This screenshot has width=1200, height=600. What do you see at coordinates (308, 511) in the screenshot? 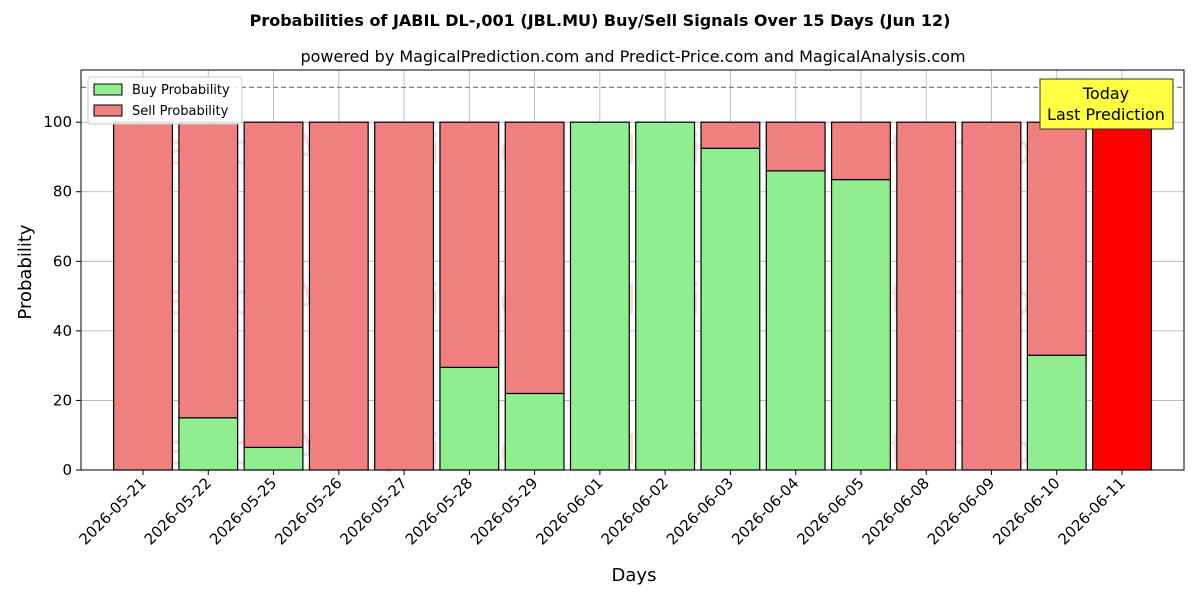
I see `x-tick-label: 2026-05-26` at bounding box center [308, 511].